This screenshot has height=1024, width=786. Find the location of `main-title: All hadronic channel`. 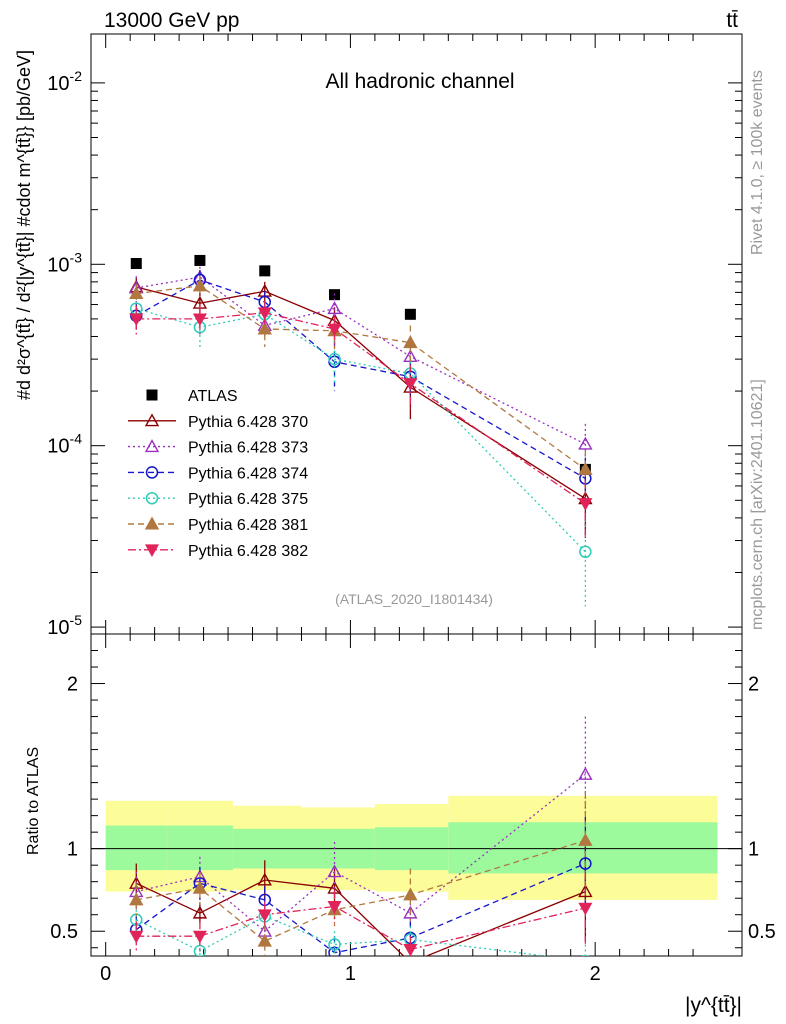

main-title: All hadronic channel is located at coordinates (419, 81).